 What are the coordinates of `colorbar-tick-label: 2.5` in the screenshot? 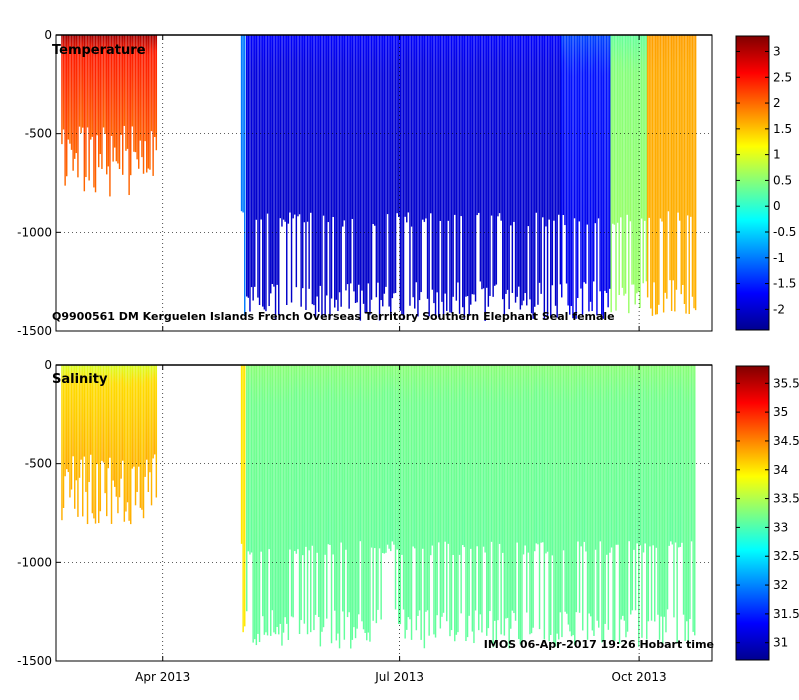 It's located at (782, 77).